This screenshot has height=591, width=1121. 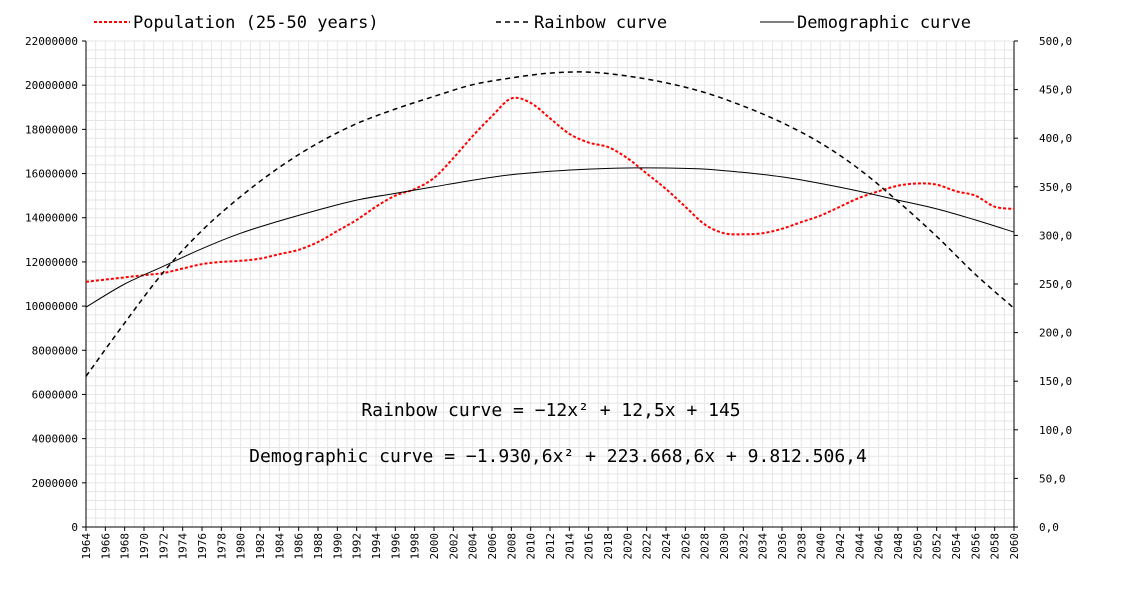 I want to click on x-tick-label: 2000, so click(x=434, y=546).